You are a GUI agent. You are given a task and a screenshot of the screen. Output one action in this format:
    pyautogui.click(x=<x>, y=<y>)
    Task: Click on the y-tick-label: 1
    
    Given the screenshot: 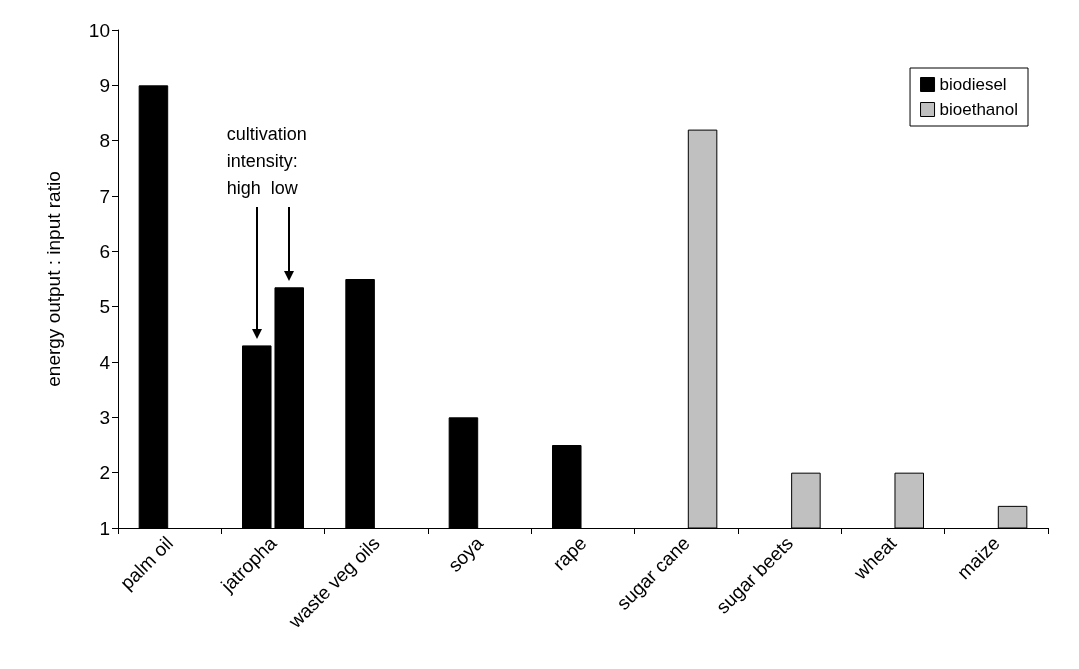 What is the action you would take?
    pyautogui.click(x=104, y=528)
    